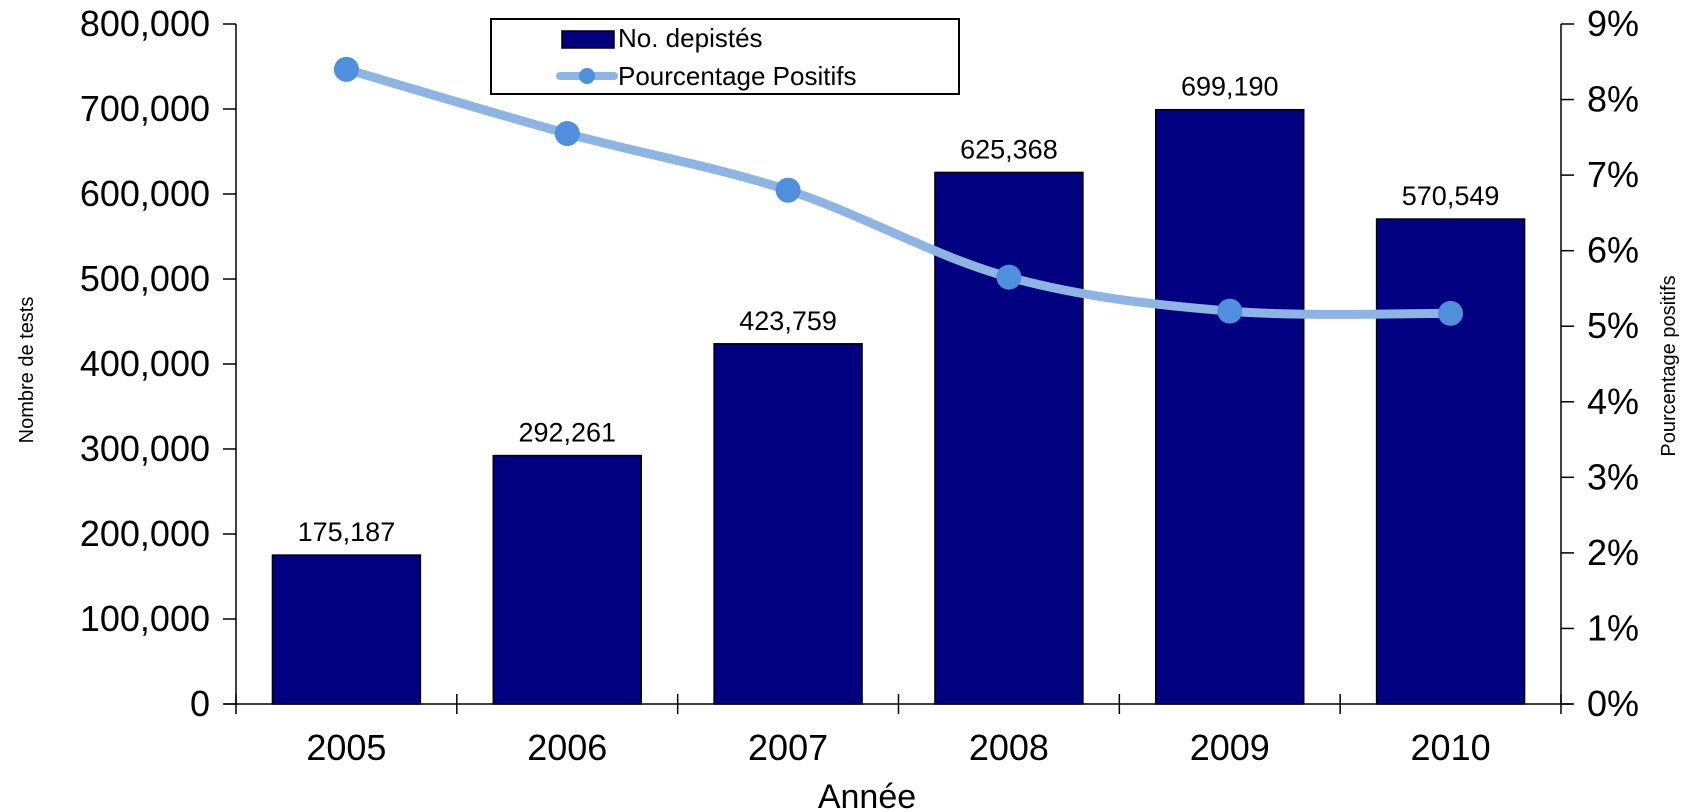 This screenshot has height=812, width=1692. Describe the element at coordinates (1613, 23) in the screenshot. I see `y2-tick-label: 9%` at that location.